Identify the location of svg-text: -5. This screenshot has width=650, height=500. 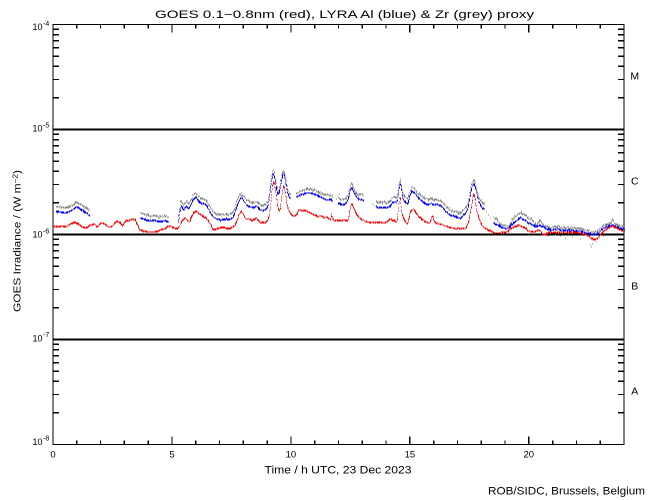
(46, 125).